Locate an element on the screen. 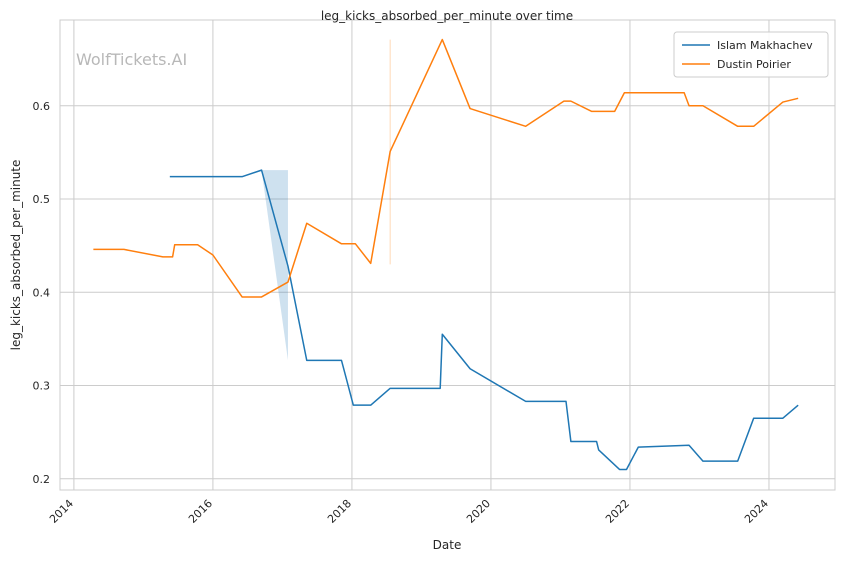 The image size is (844, 561). legend-label-dustin-poirier: Dustin Poirier is located at coordinates (754, 64).